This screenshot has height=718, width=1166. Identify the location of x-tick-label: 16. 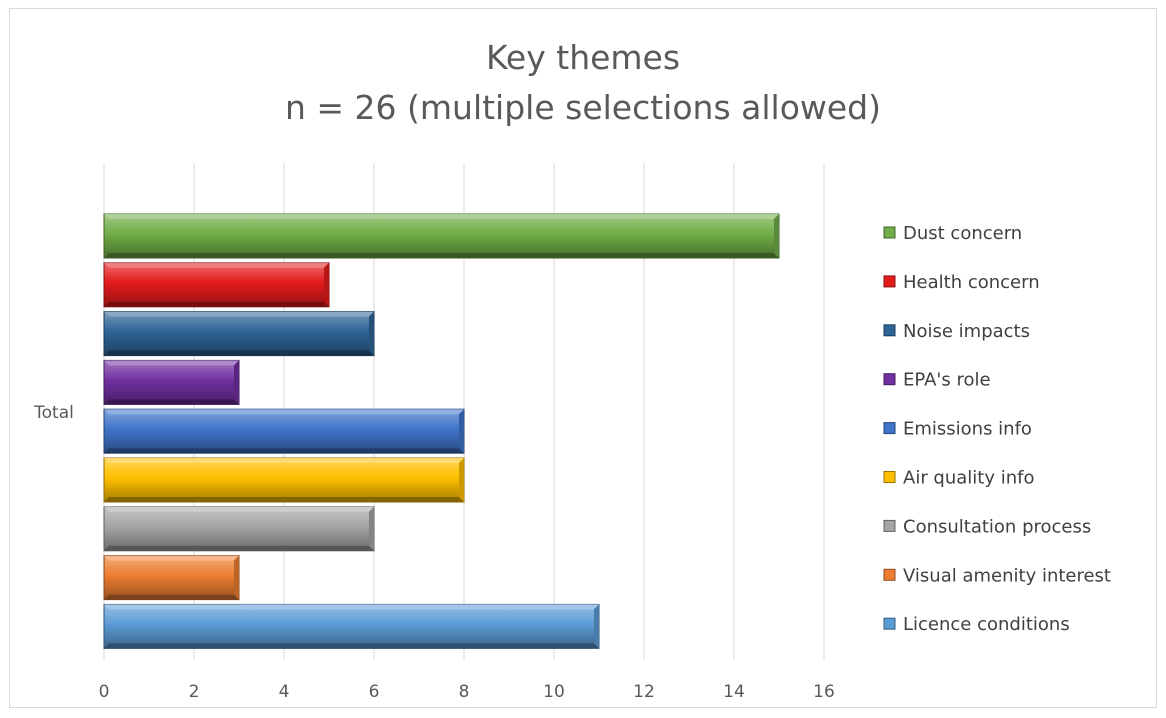
(824, 692).